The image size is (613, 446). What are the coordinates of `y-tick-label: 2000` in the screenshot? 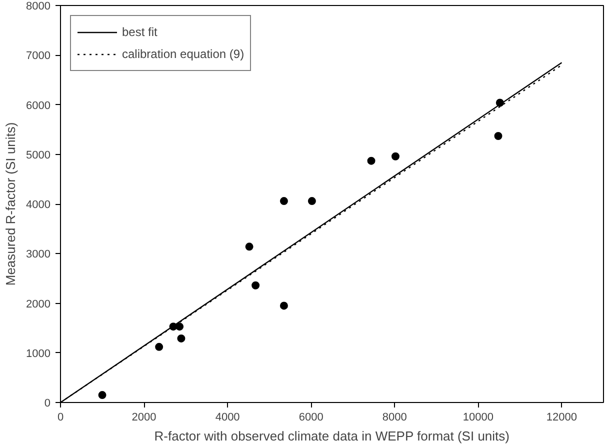 It's located at (38, 304).